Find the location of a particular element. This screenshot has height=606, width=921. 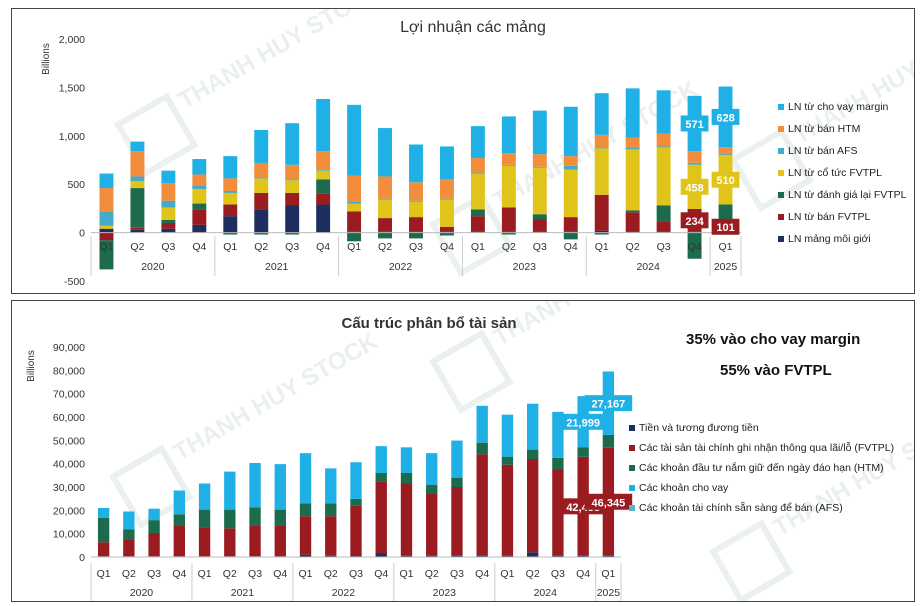

legend-label: LN từ bán FVTPL is located at coordinates (829, 217).